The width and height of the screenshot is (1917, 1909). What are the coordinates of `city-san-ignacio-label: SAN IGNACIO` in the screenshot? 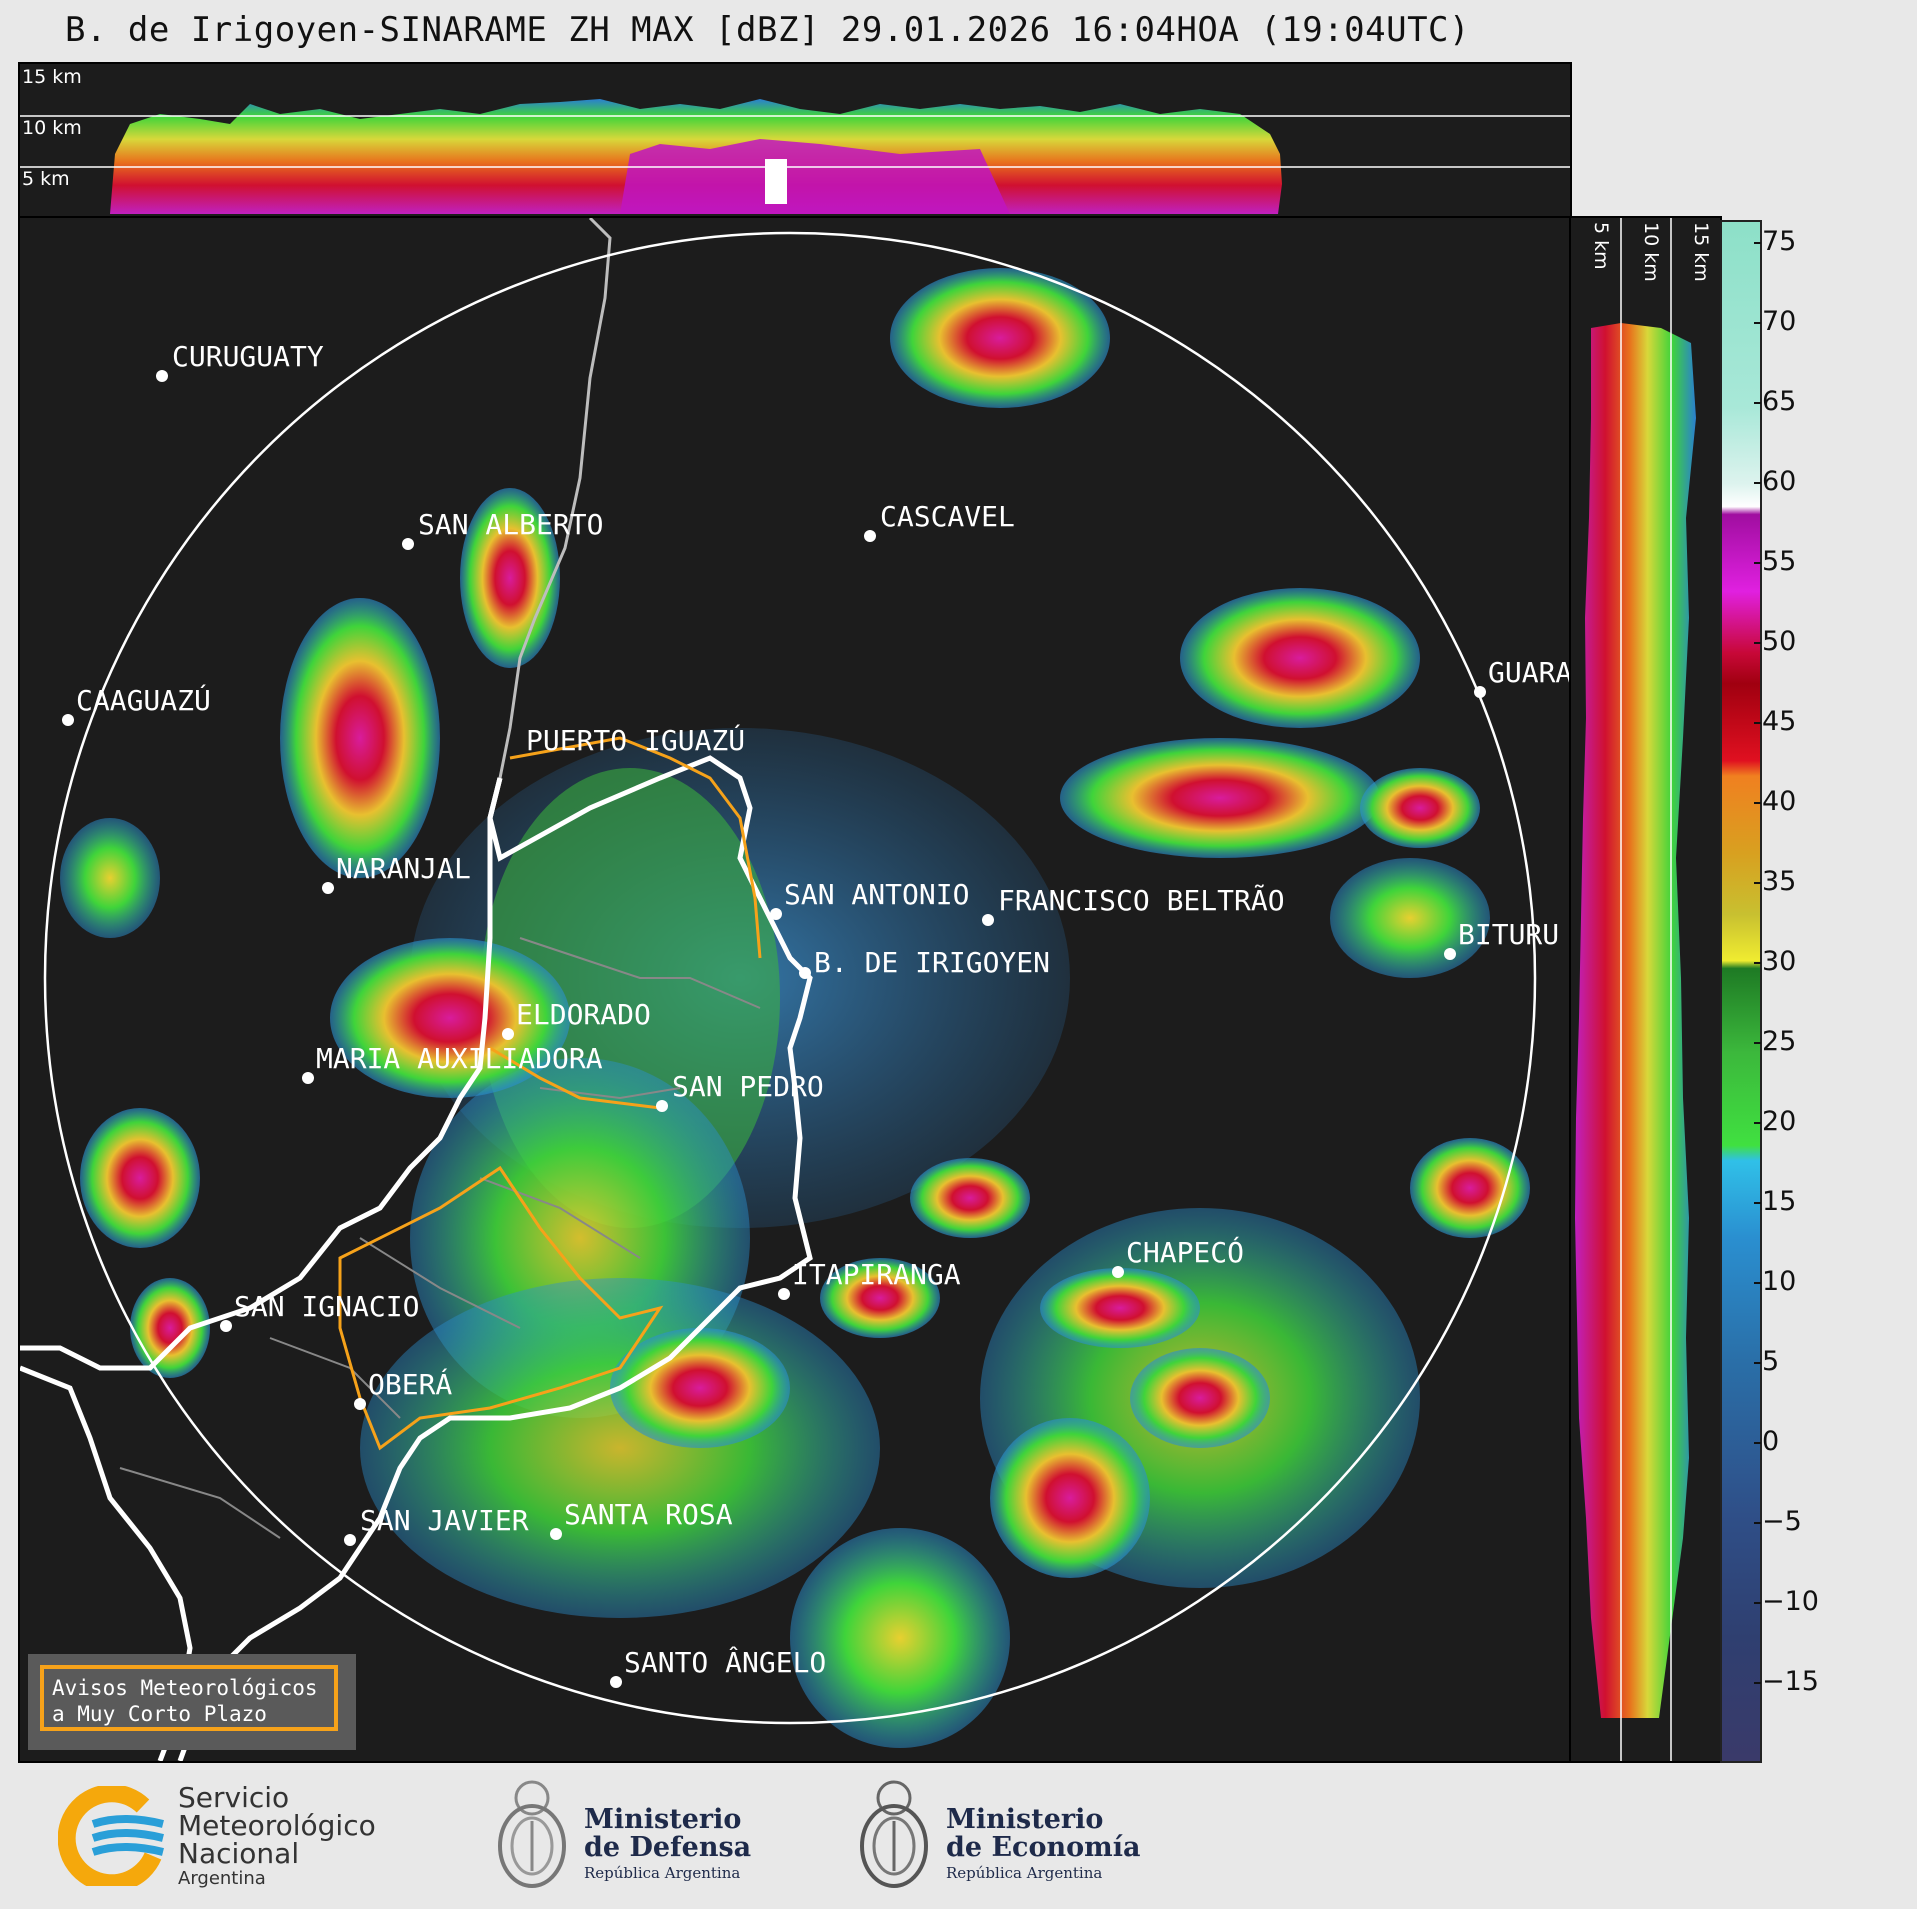 It's located at (326, 1306).